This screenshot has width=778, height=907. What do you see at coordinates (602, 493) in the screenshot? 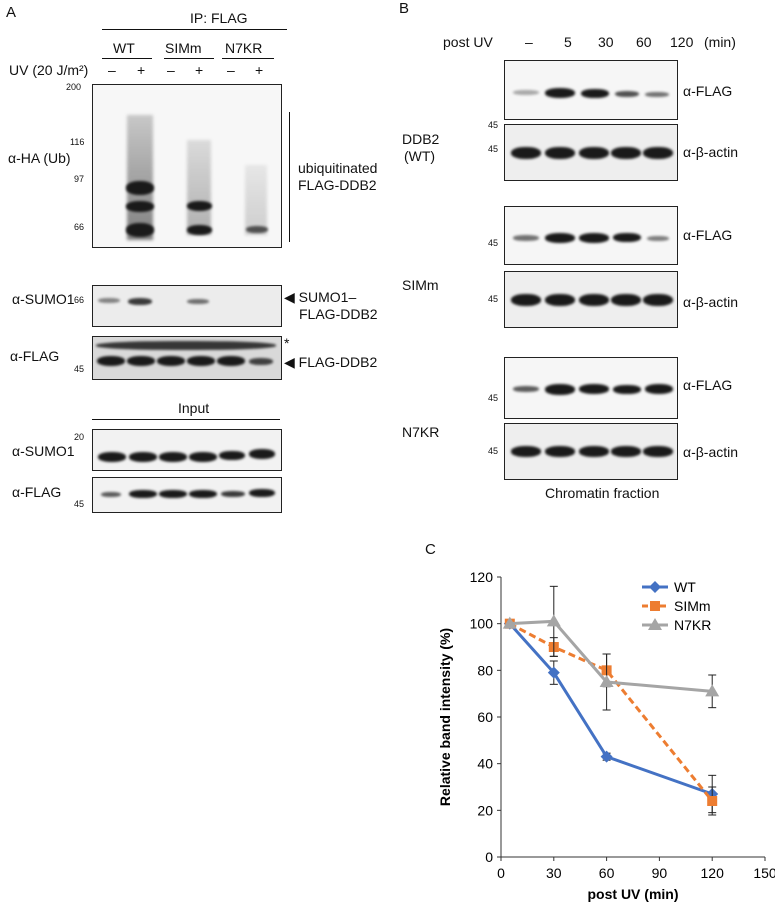
I see `chromatin-fraction-label: Chromatin fraction` at bounding box center [602, 493].